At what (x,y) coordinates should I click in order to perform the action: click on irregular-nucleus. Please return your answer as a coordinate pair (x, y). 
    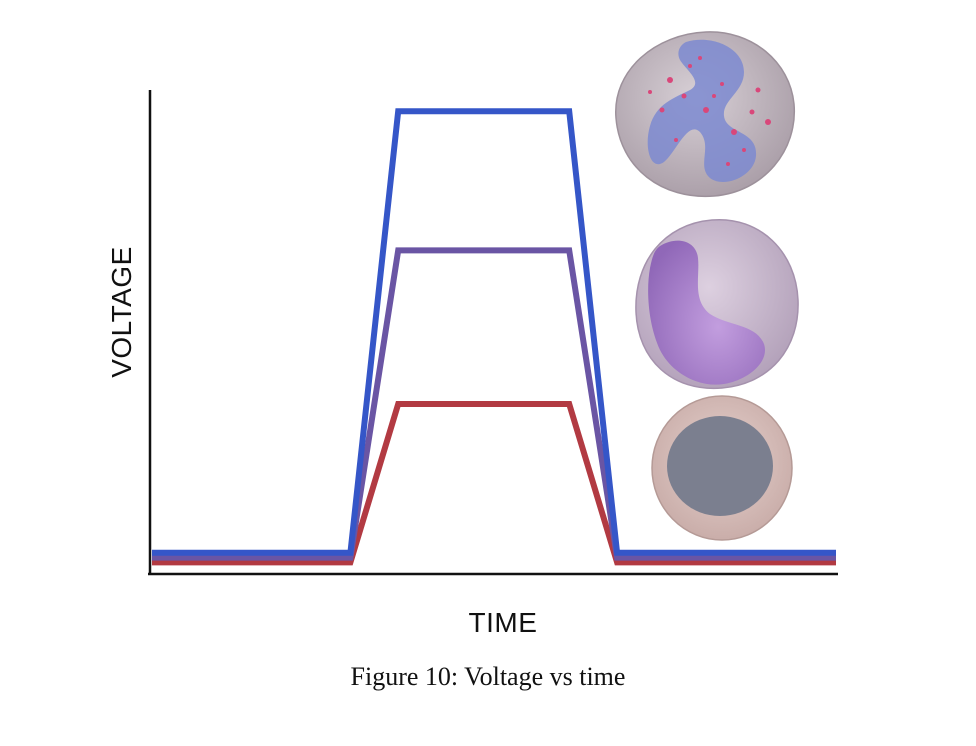
    Looking at the image, I should click on (702, 111).